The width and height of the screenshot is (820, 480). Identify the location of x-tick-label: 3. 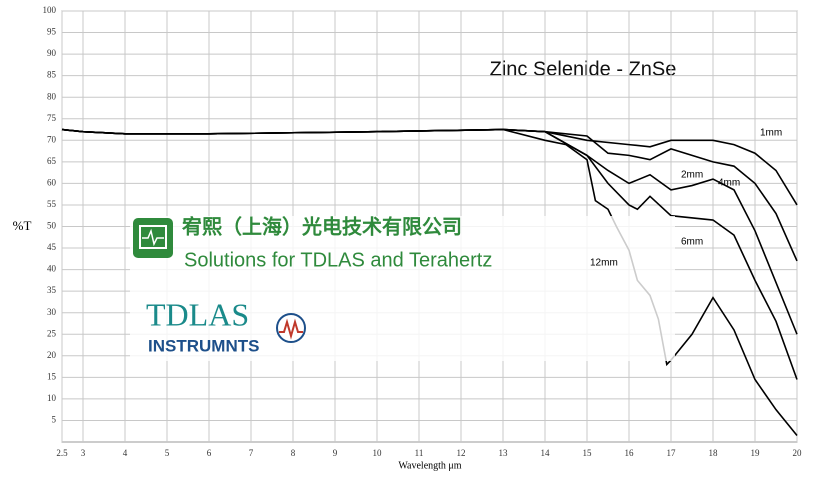
(83, 453).